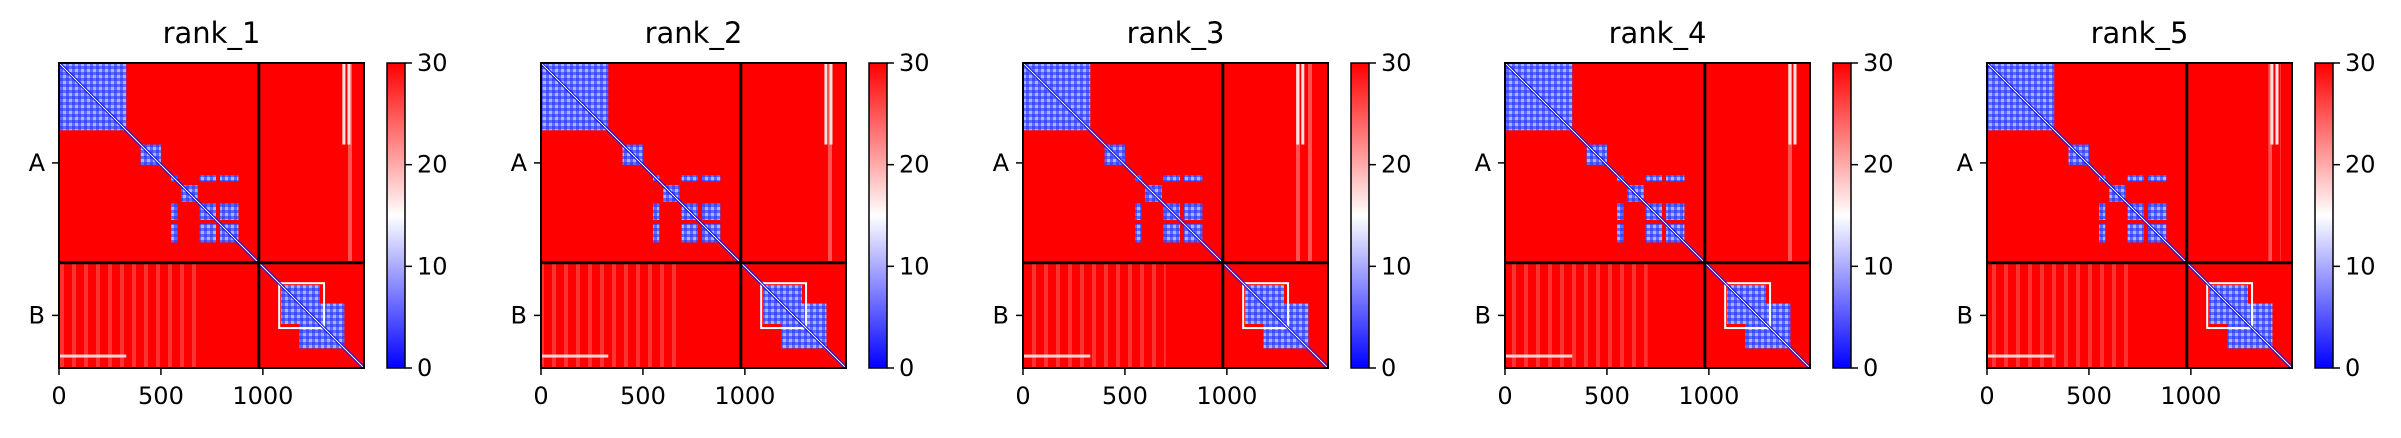 The height and width of the screenshot is (438, 2401). What do you see at coordinates (694, 33) in the screenshot?
I see `panel-title: rank_2` at bounding box center [694, 33].